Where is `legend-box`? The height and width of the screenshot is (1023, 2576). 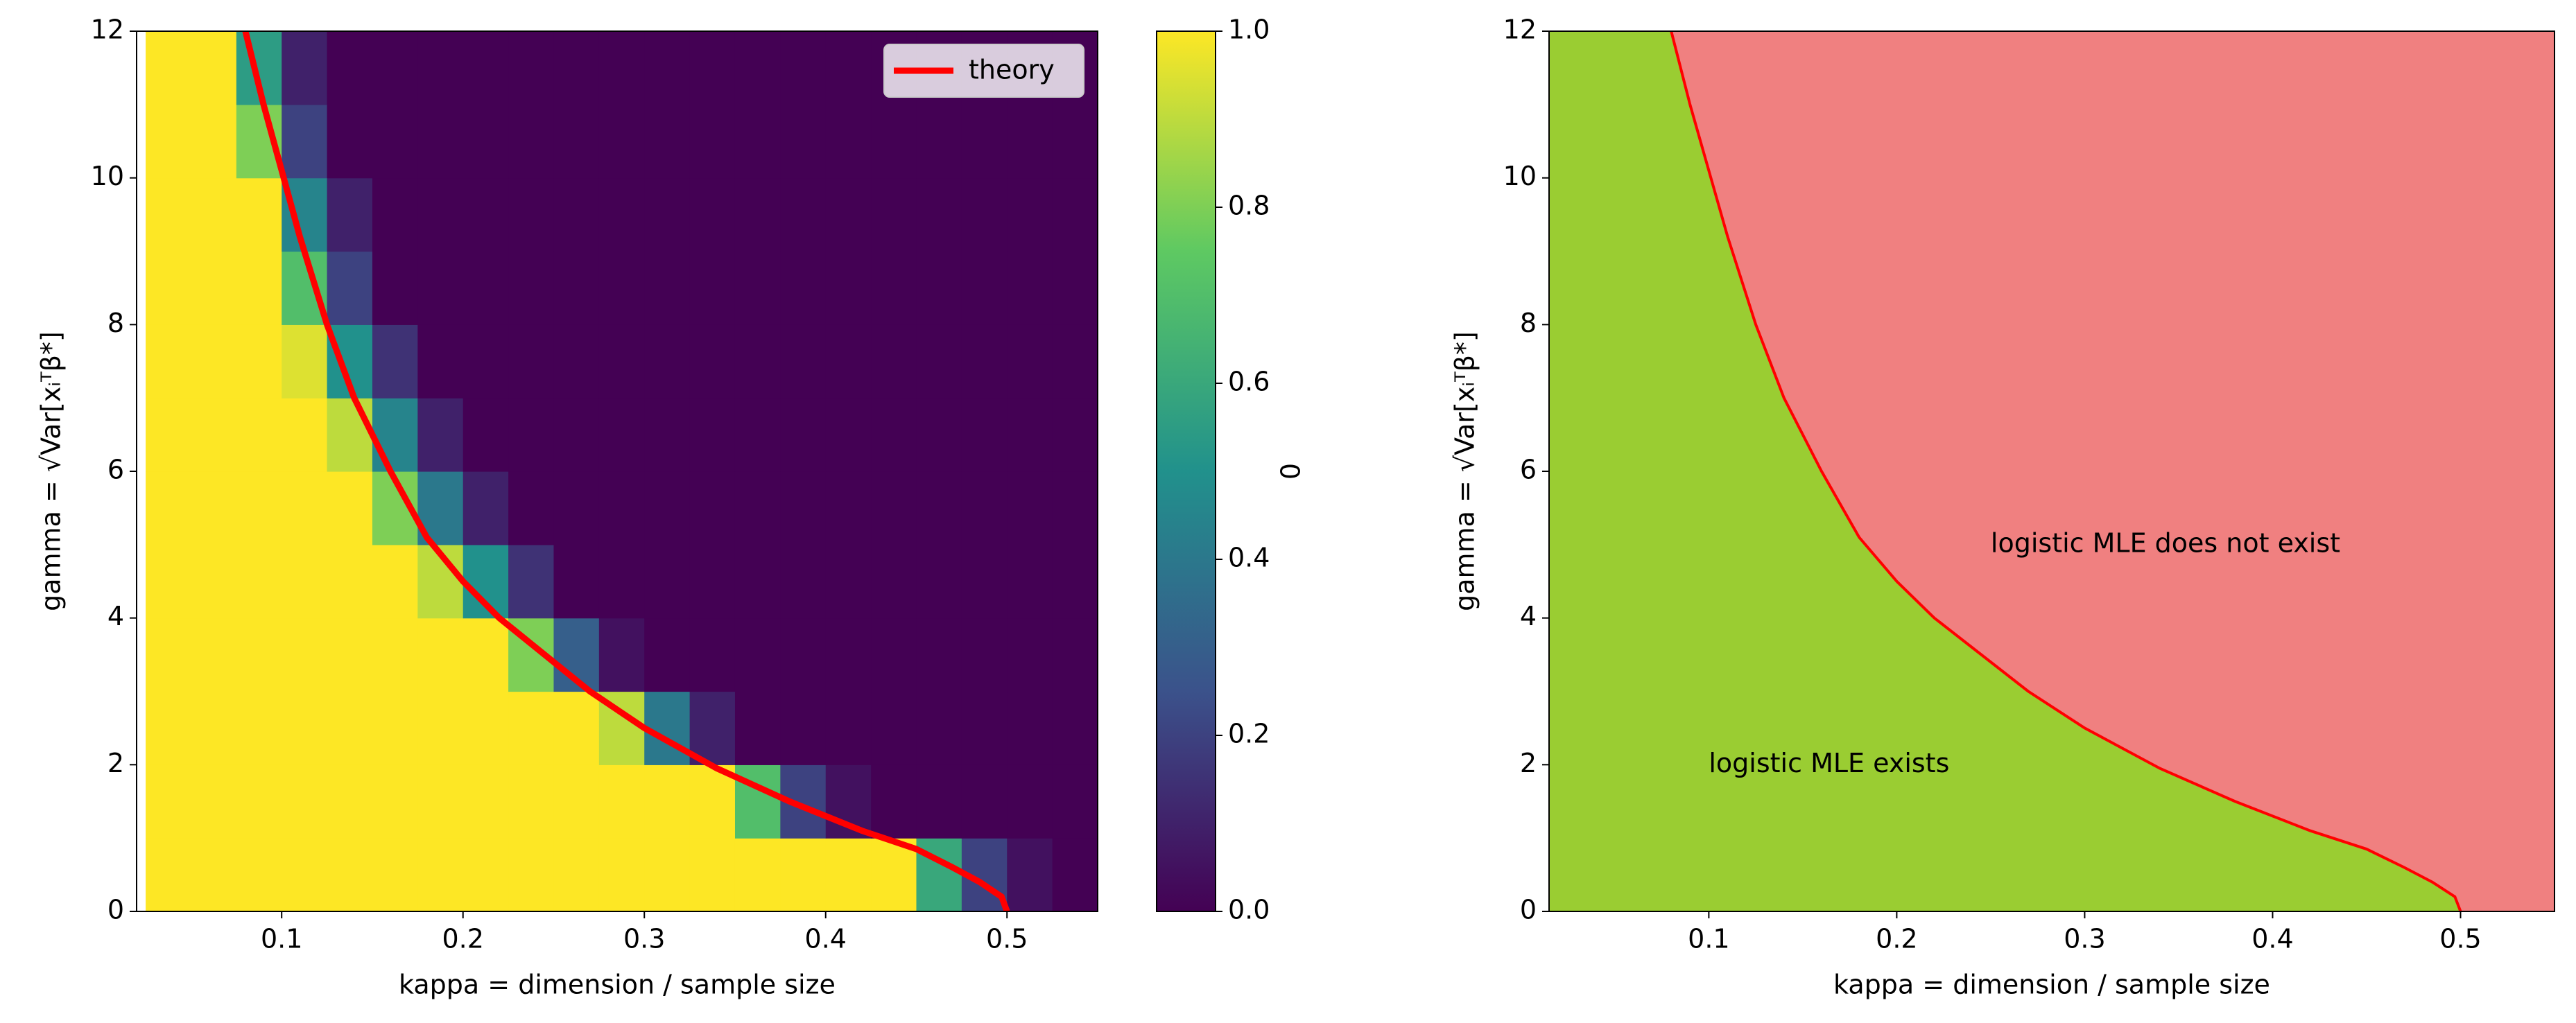 legend-box is located at coordinates (983, 71).